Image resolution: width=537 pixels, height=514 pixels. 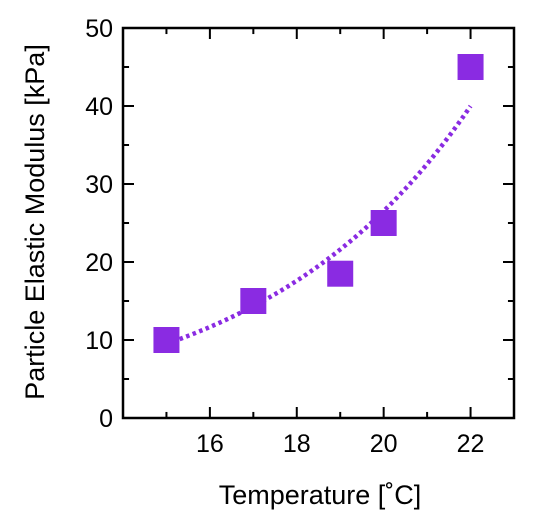 I want to click on y-tick-label: 50, so click(x=99, y=29).